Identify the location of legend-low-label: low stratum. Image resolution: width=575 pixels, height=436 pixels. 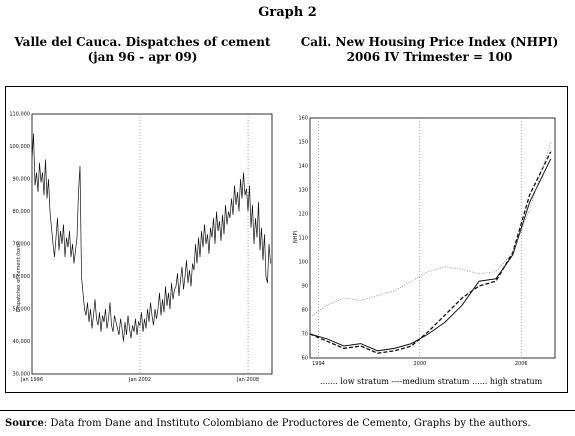
(364, 381).